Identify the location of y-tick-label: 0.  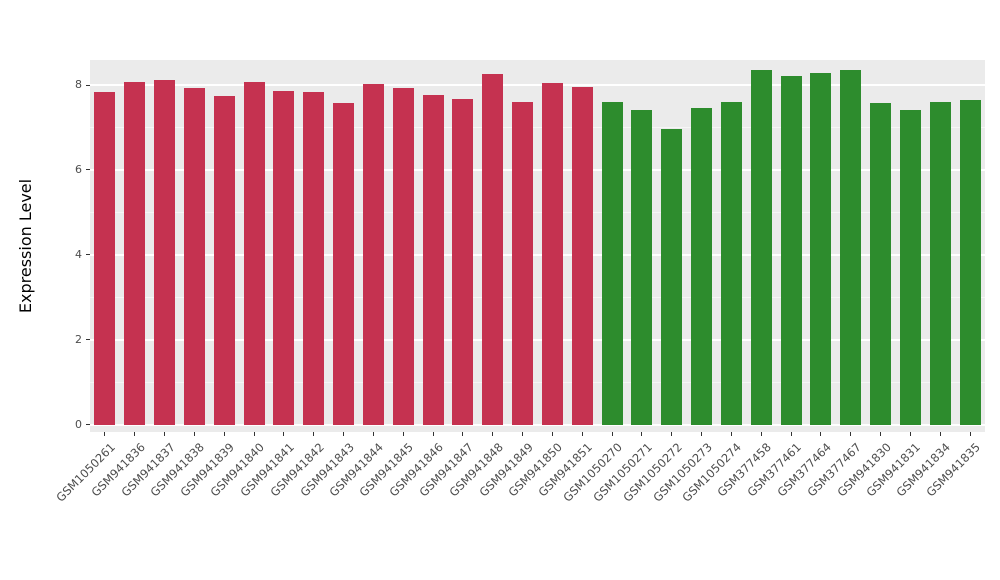
(78, 424).